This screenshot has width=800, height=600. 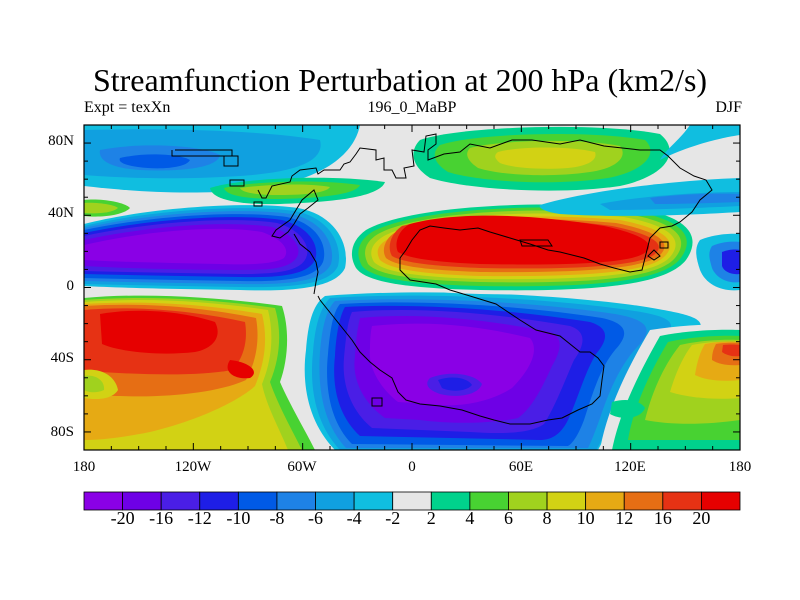 What do you see at coordinates (238, 518) in the screenshot?
I see `colorbar-label: -10` at bounding box center [238, 518].